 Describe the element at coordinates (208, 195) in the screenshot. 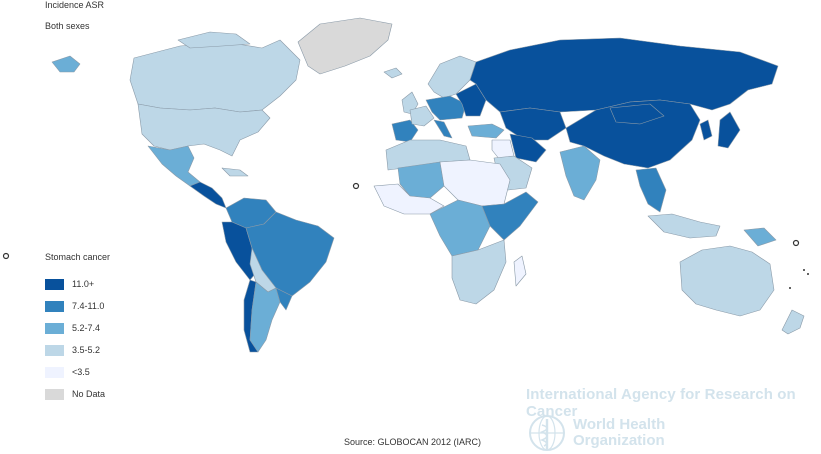

I see `region-central-america` at that location.